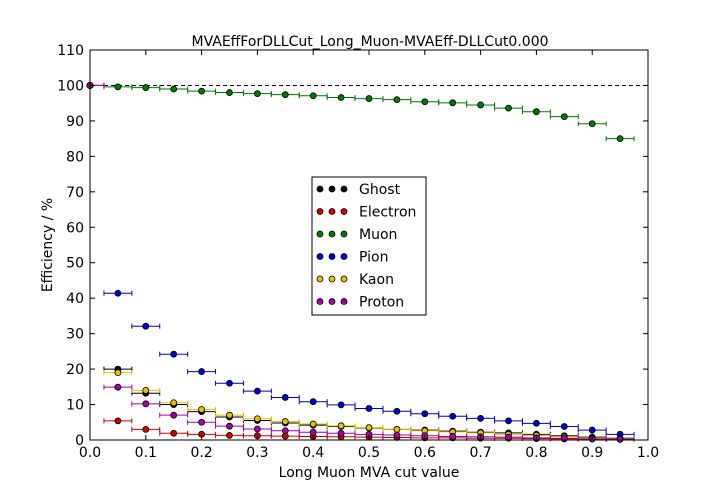 The width and height of the screenshot is (720, 504). What do you see at coordinates (70, 86) in the screenshot?
I see `y-tick-label: 100` at bounding box center [70, 86].